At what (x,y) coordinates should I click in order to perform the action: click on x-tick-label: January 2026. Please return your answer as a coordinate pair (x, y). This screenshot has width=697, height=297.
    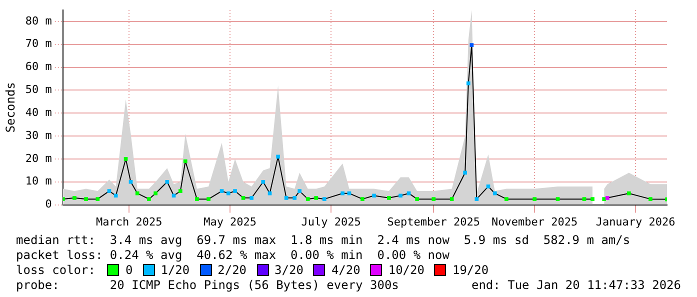
    Looking at the image, I should click on (636, 221).